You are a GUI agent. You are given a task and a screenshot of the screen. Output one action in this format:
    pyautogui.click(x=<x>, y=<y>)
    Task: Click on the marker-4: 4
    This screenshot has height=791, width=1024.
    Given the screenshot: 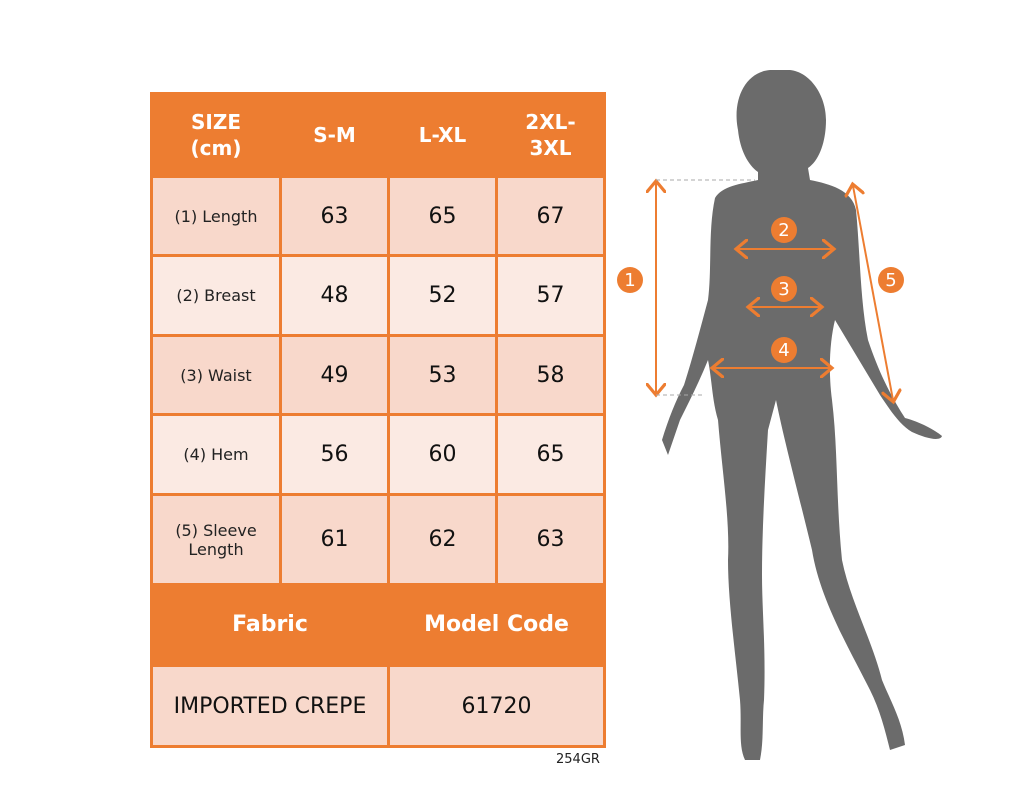 What is the action you would take?
    pyautogui.click(x=783, y=350)
    